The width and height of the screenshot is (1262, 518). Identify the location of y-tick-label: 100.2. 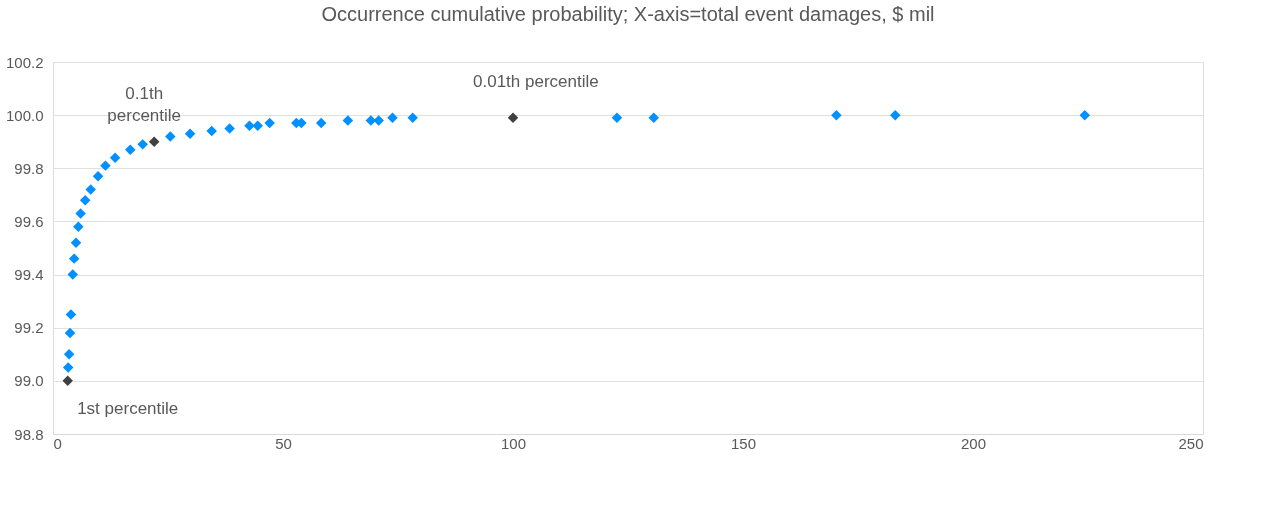
(24, 62).